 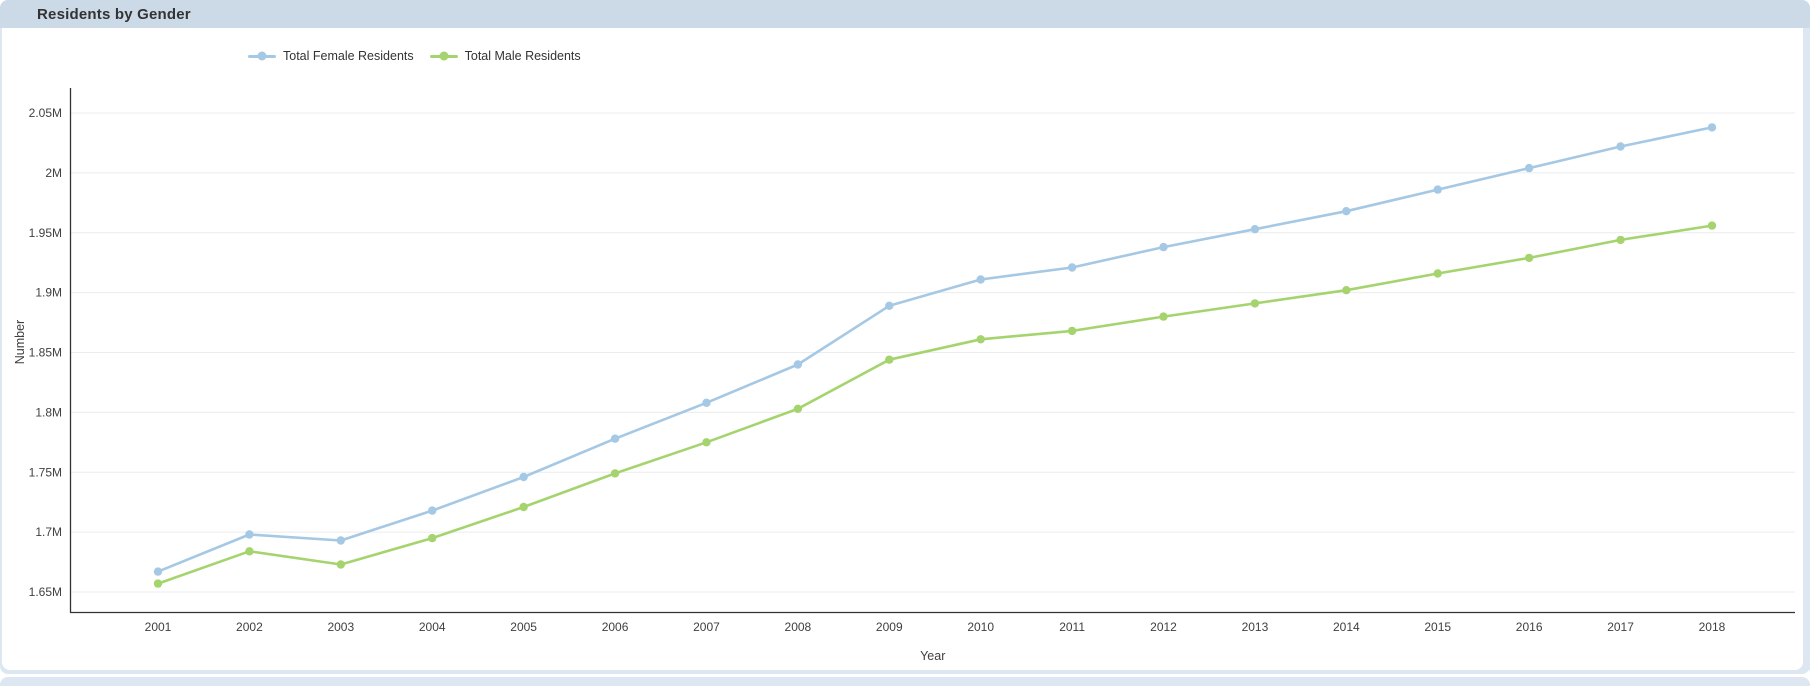 I want to click on legend-item-female: Total Female Residents, so click(x=331, y=56).